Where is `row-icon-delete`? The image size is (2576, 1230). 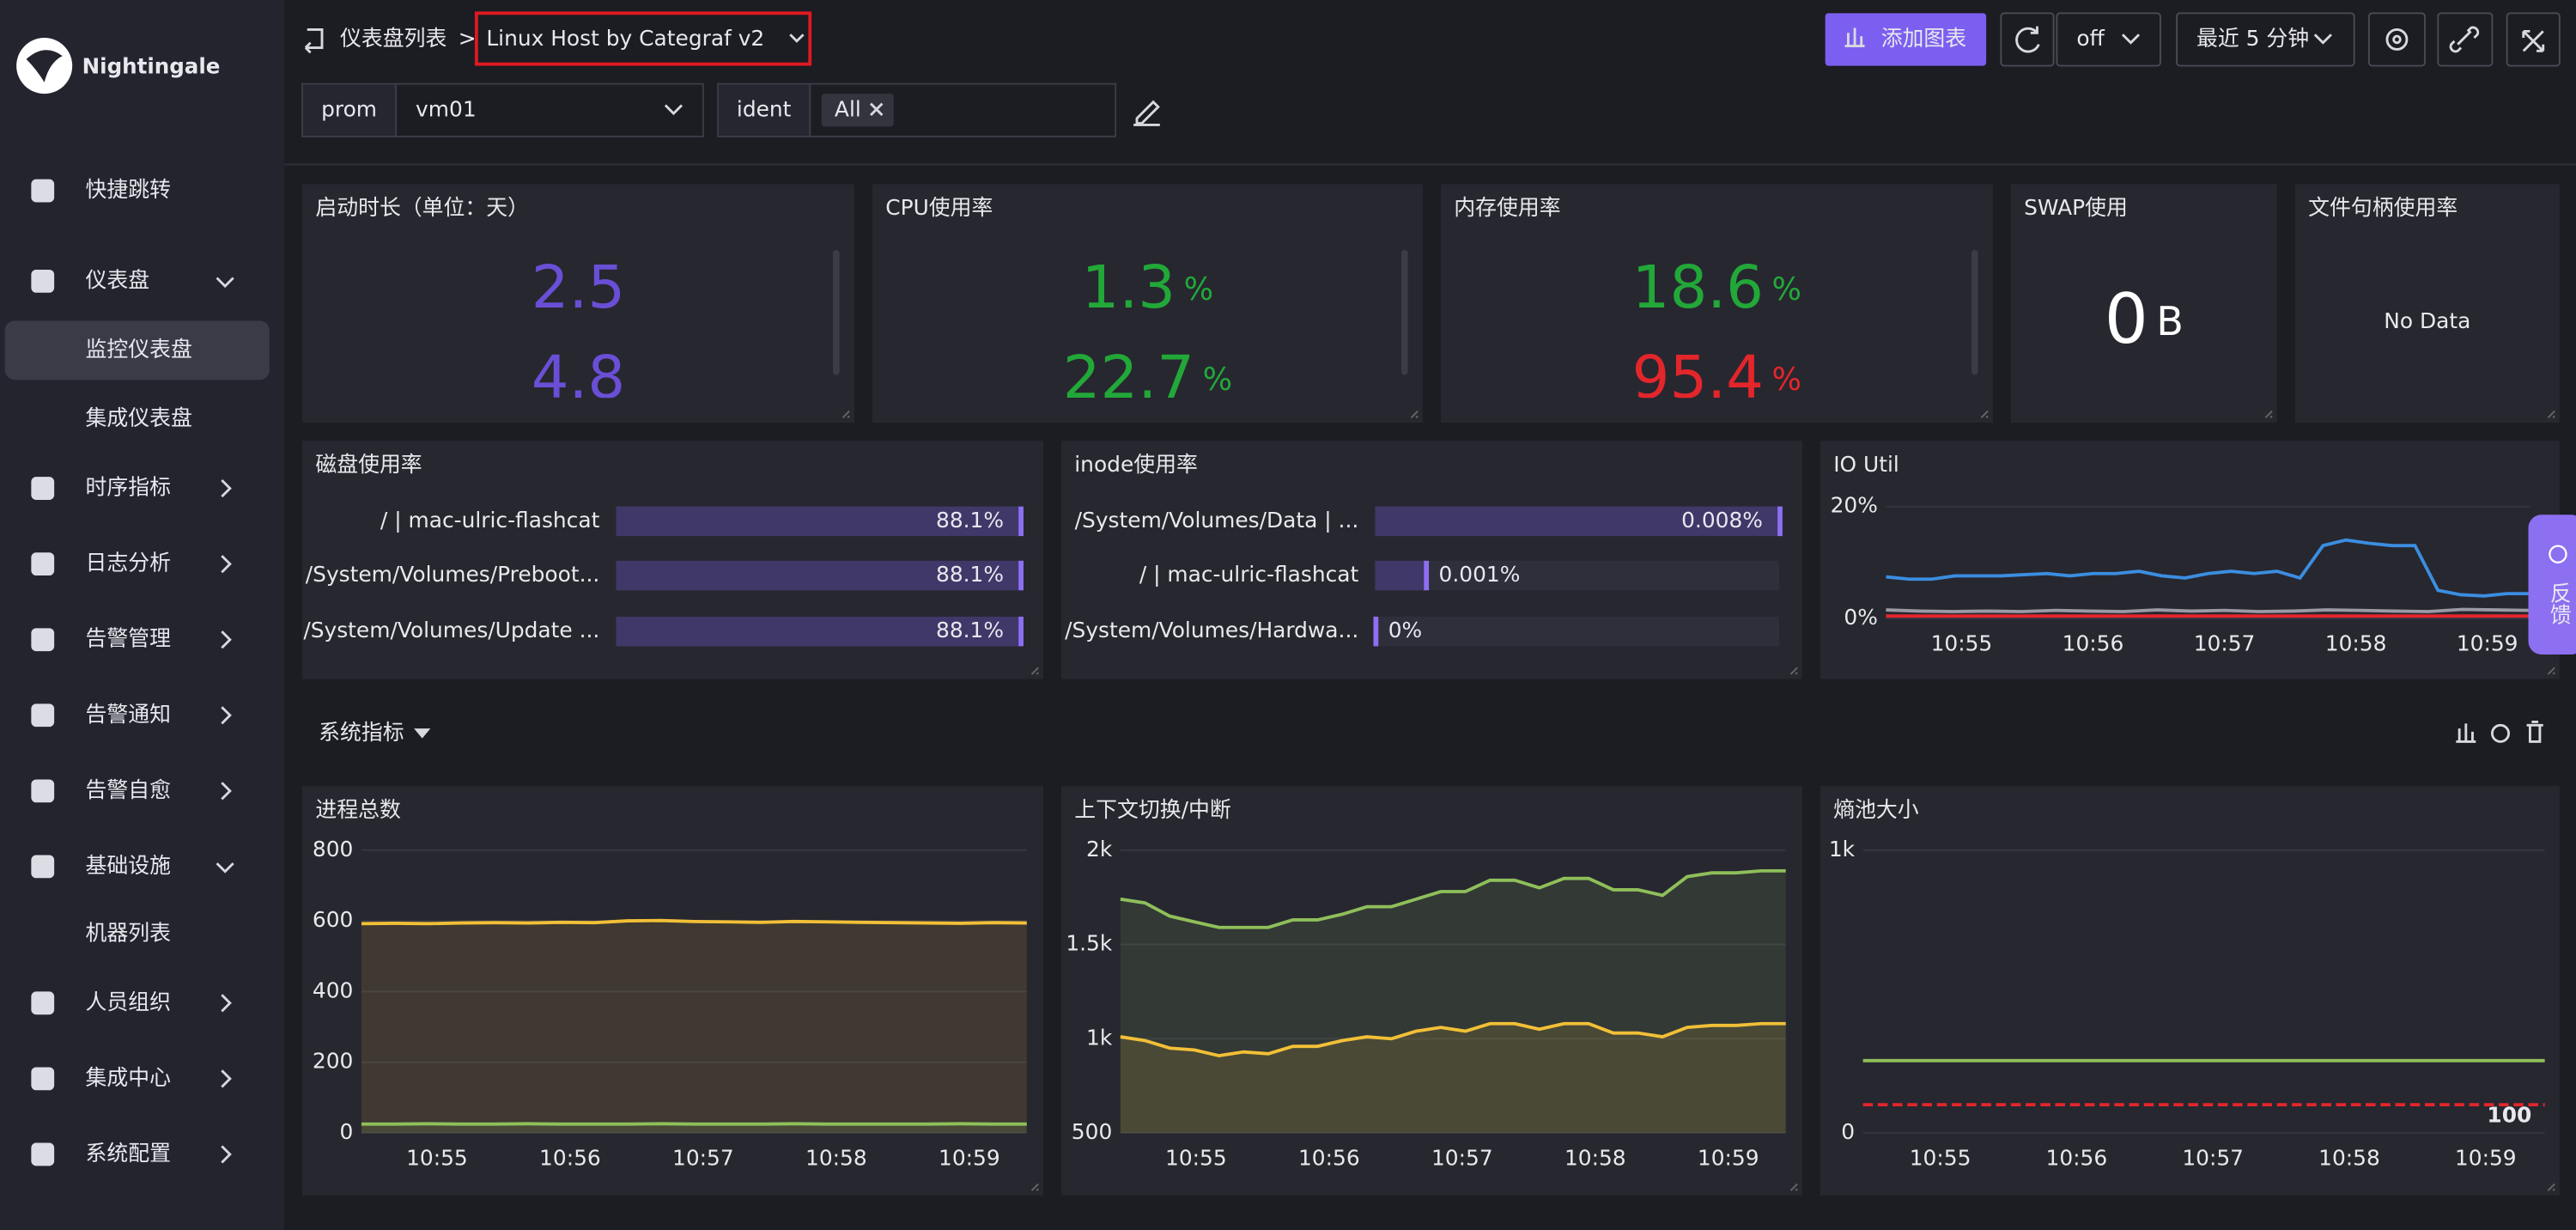
row-icon-delete is located at coordinates (2535, 732).